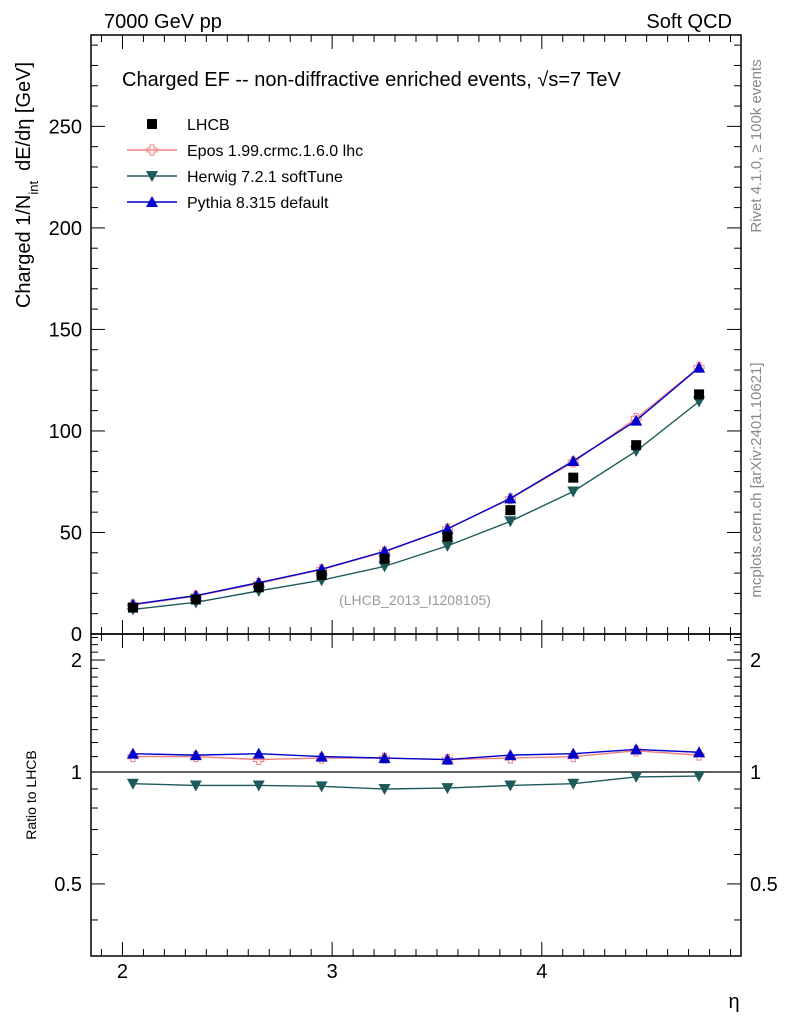 The height and width of the screenshot is (1024, 786). What do you see at coordinates (756, 145) in the screenshot?
I see `rivet-label: Rivet 4.1.0, ≥ 100k events` at bounding box center [756, 145].